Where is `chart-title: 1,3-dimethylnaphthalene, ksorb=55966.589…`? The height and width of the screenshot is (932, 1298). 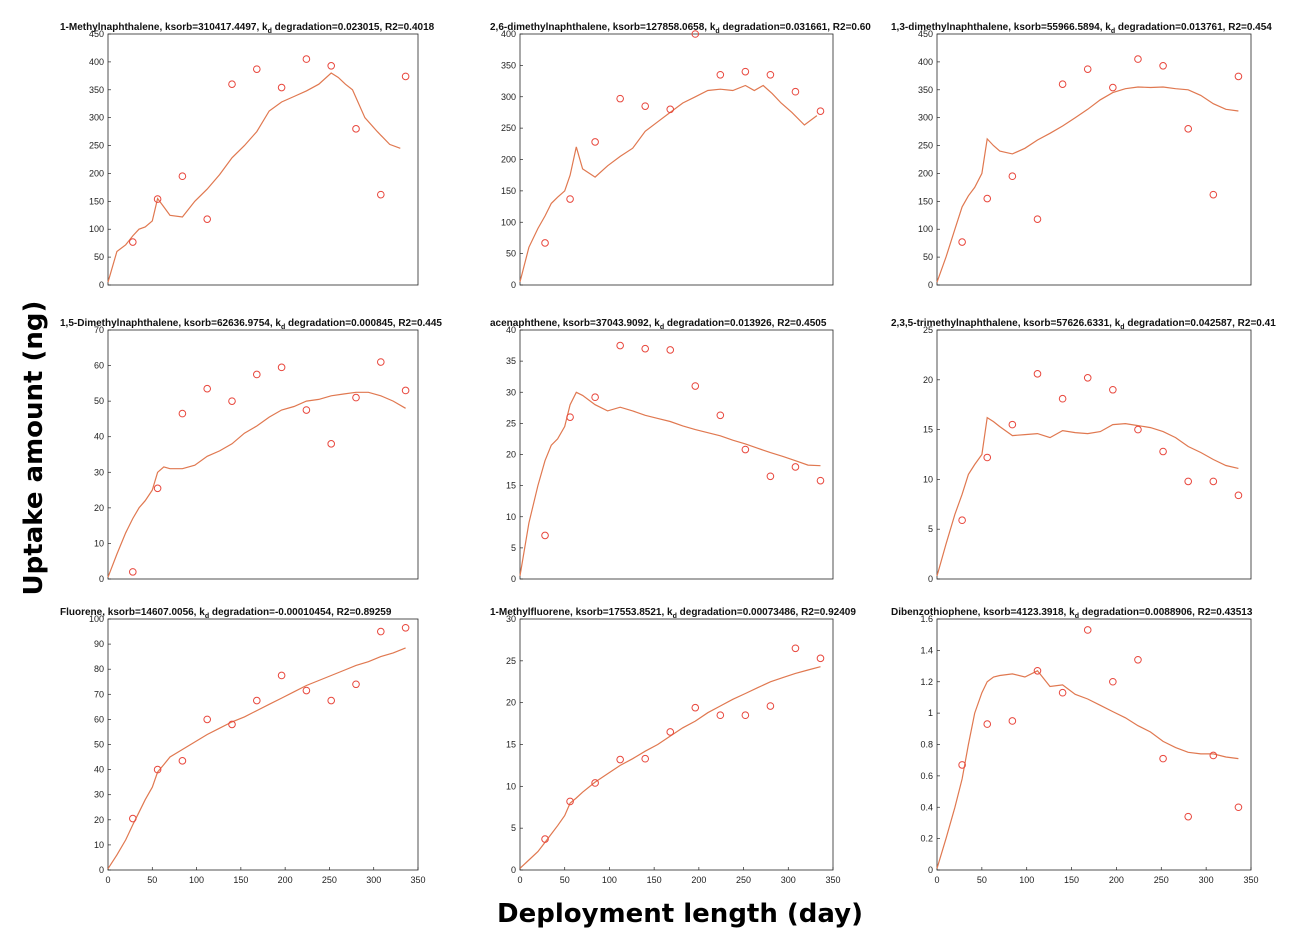
chart-title: 1,3-dimethylnaphthalene, ksorb=55966.589… is located at coordinates (1081, 28).